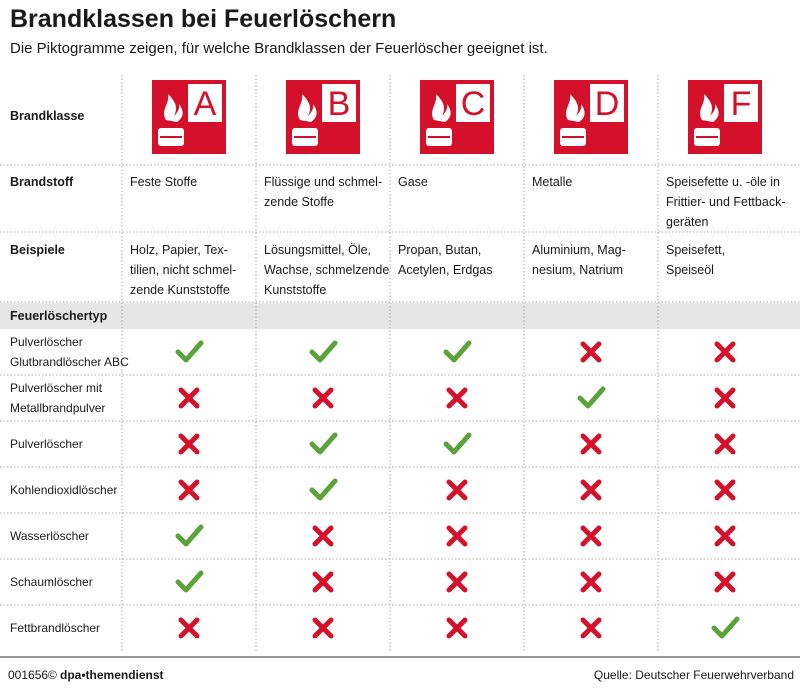  I want to click on footer-source: Quelle: Deutscher Feuerwehrverband, so click(693, 675).